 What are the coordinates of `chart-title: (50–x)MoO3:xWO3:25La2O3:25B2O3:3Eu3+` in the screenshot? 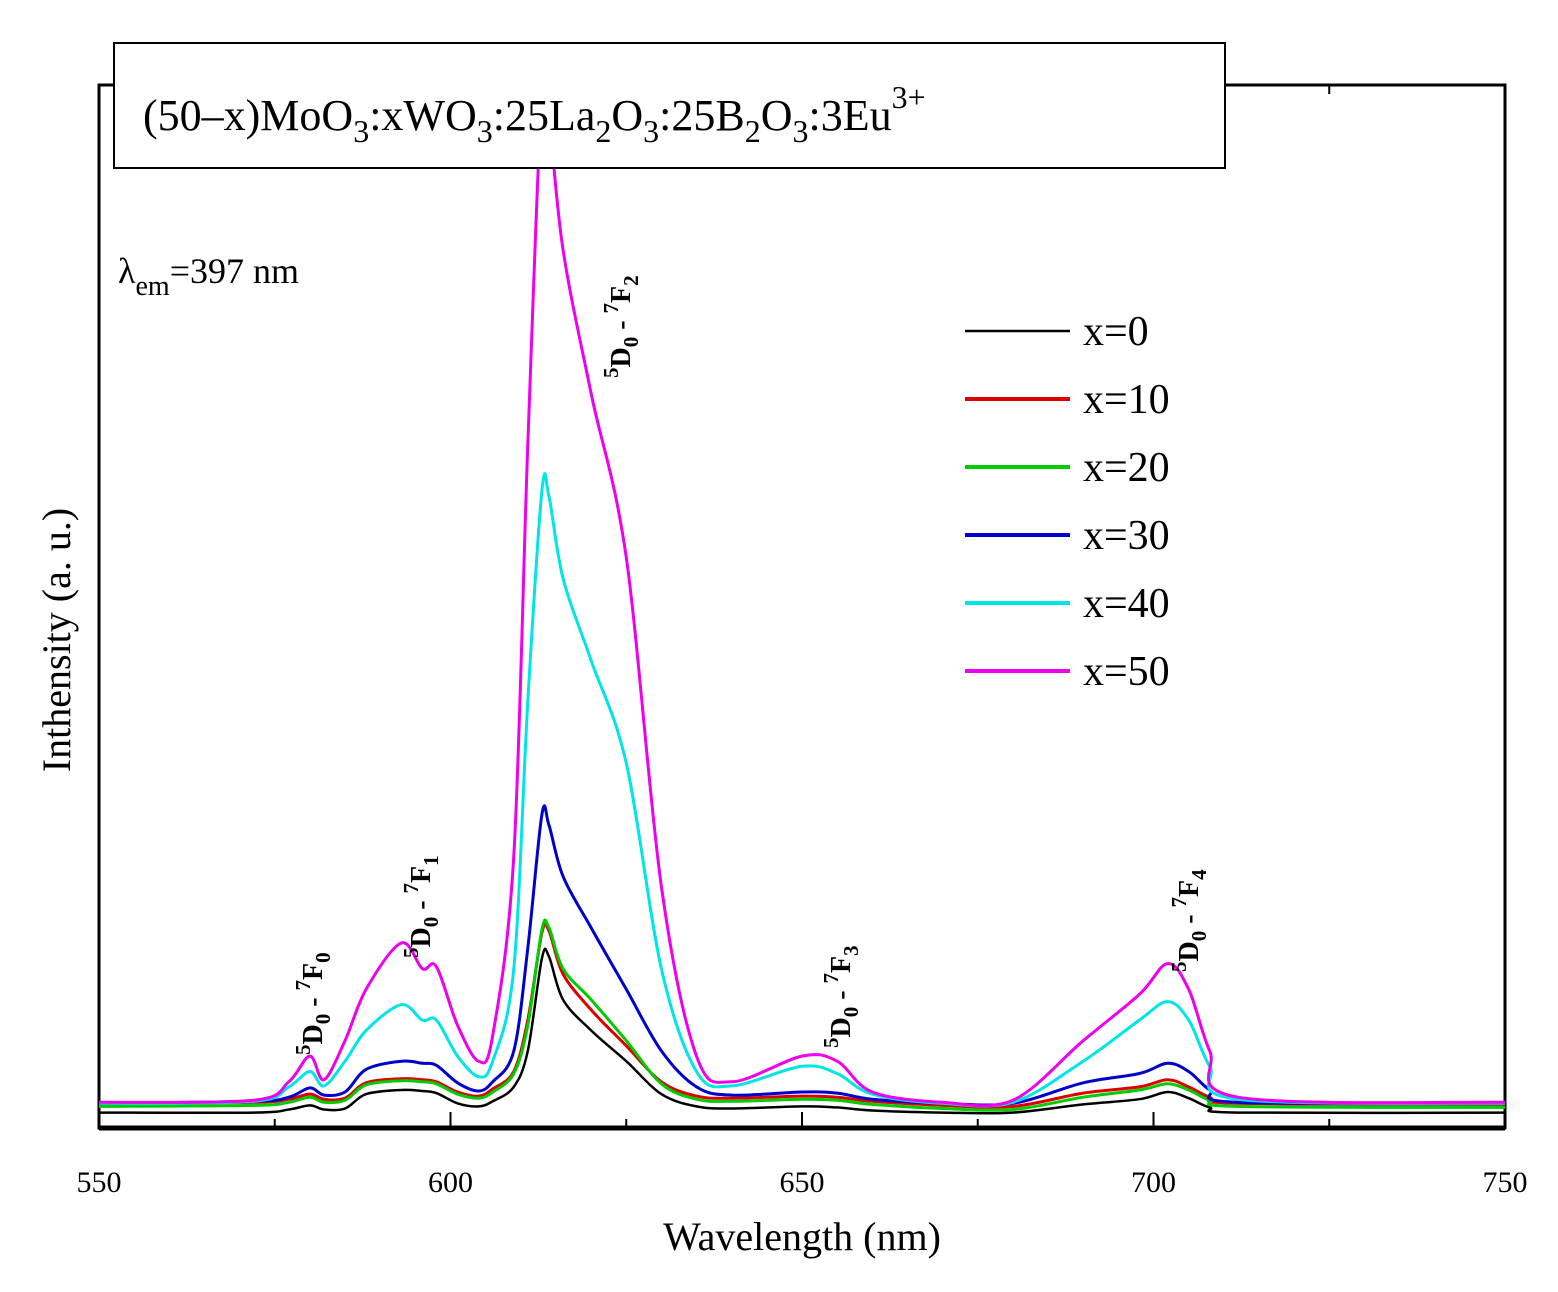 It's located at (534, 114).